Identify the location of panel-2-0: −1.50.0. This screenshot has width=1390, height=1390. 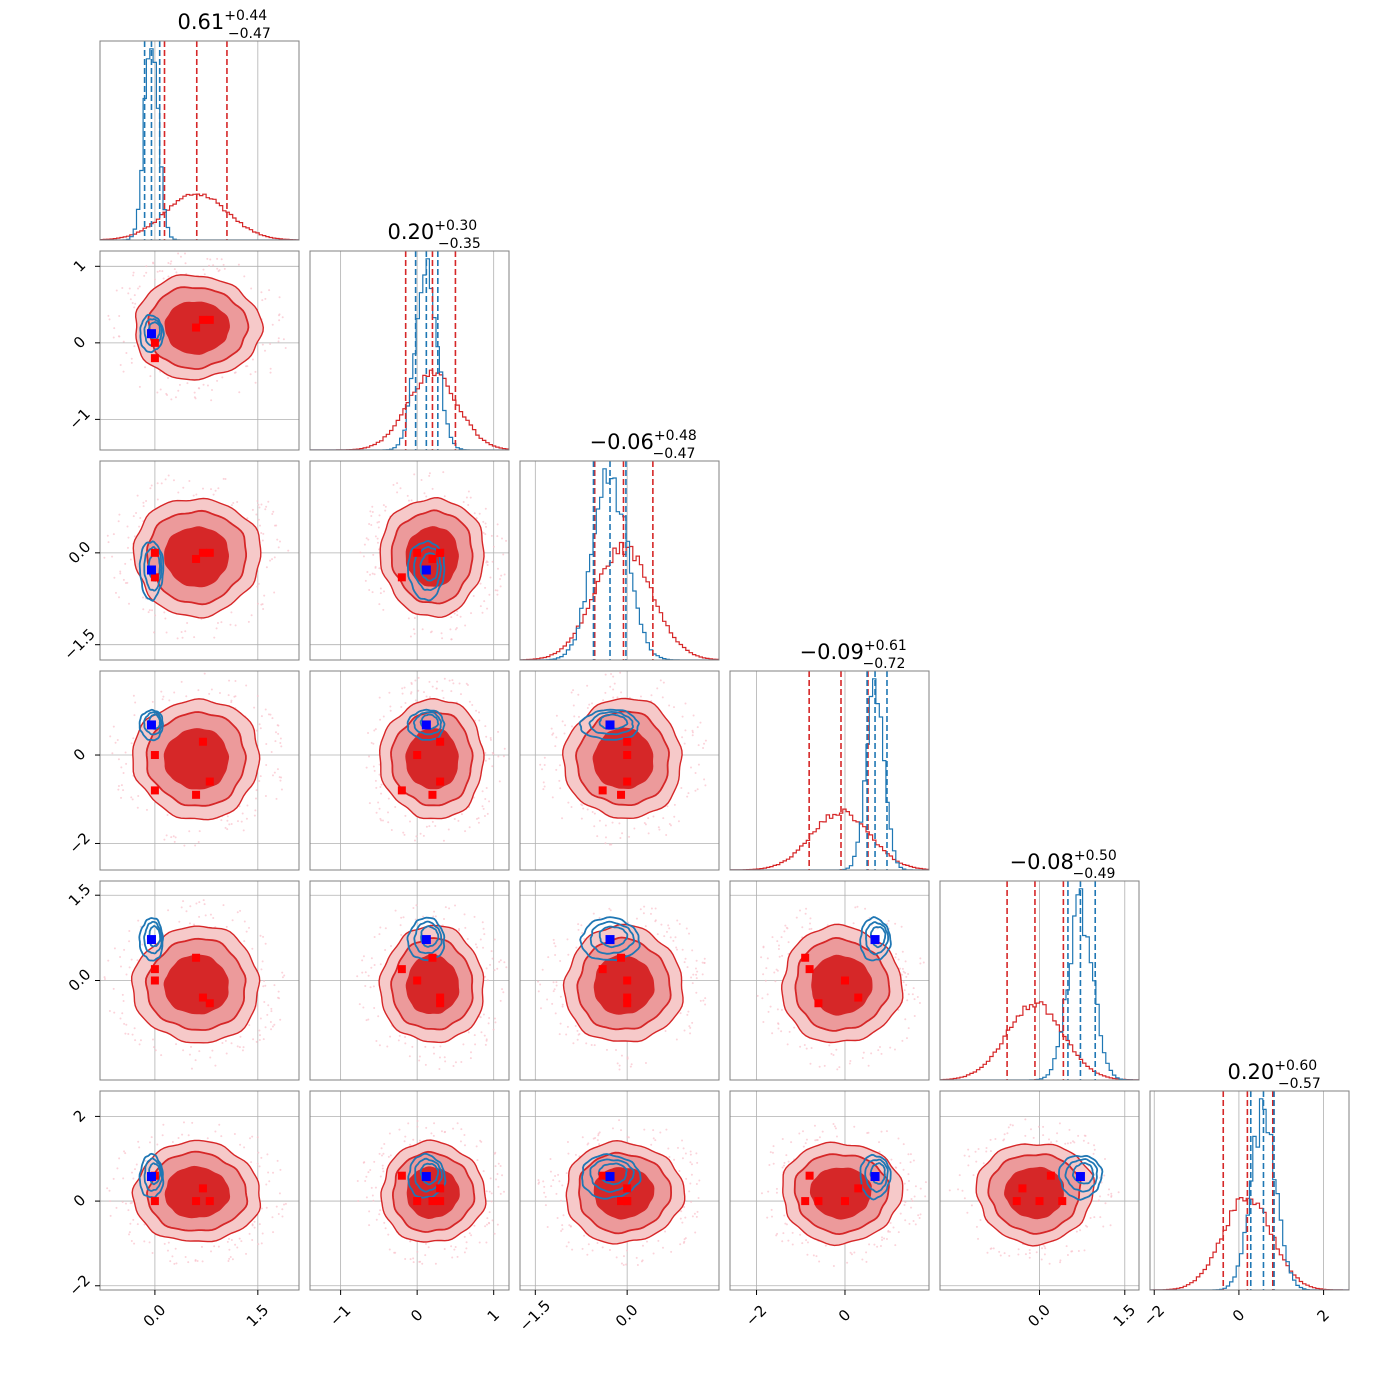
(180, 562).